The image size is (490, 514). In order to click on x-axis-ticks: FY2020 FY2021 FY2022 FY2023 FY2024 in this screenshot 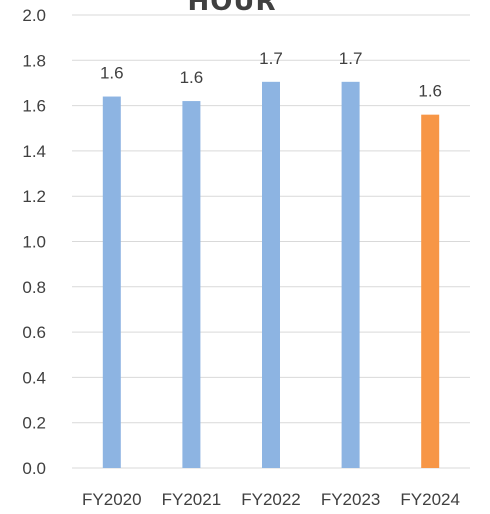, I will do `click(271, 499)`.